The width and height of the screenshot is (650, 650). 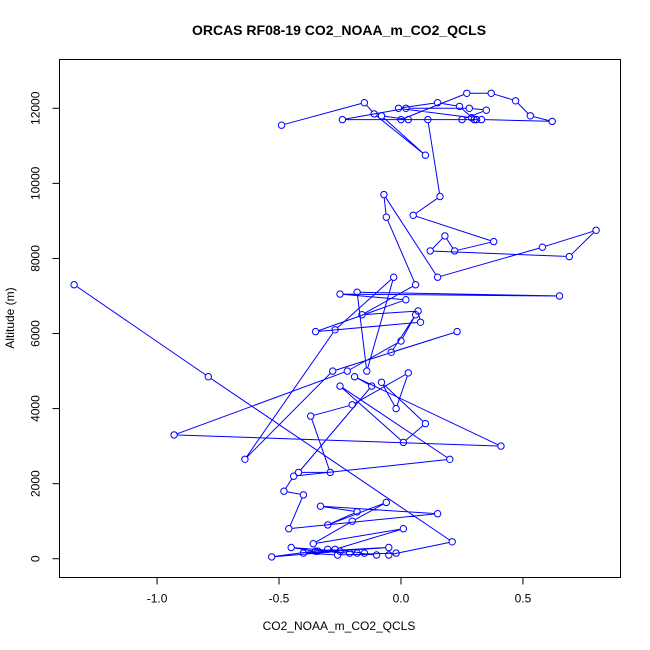 I want to click on y-tick-label: 4000, so click(x=36, y=408).